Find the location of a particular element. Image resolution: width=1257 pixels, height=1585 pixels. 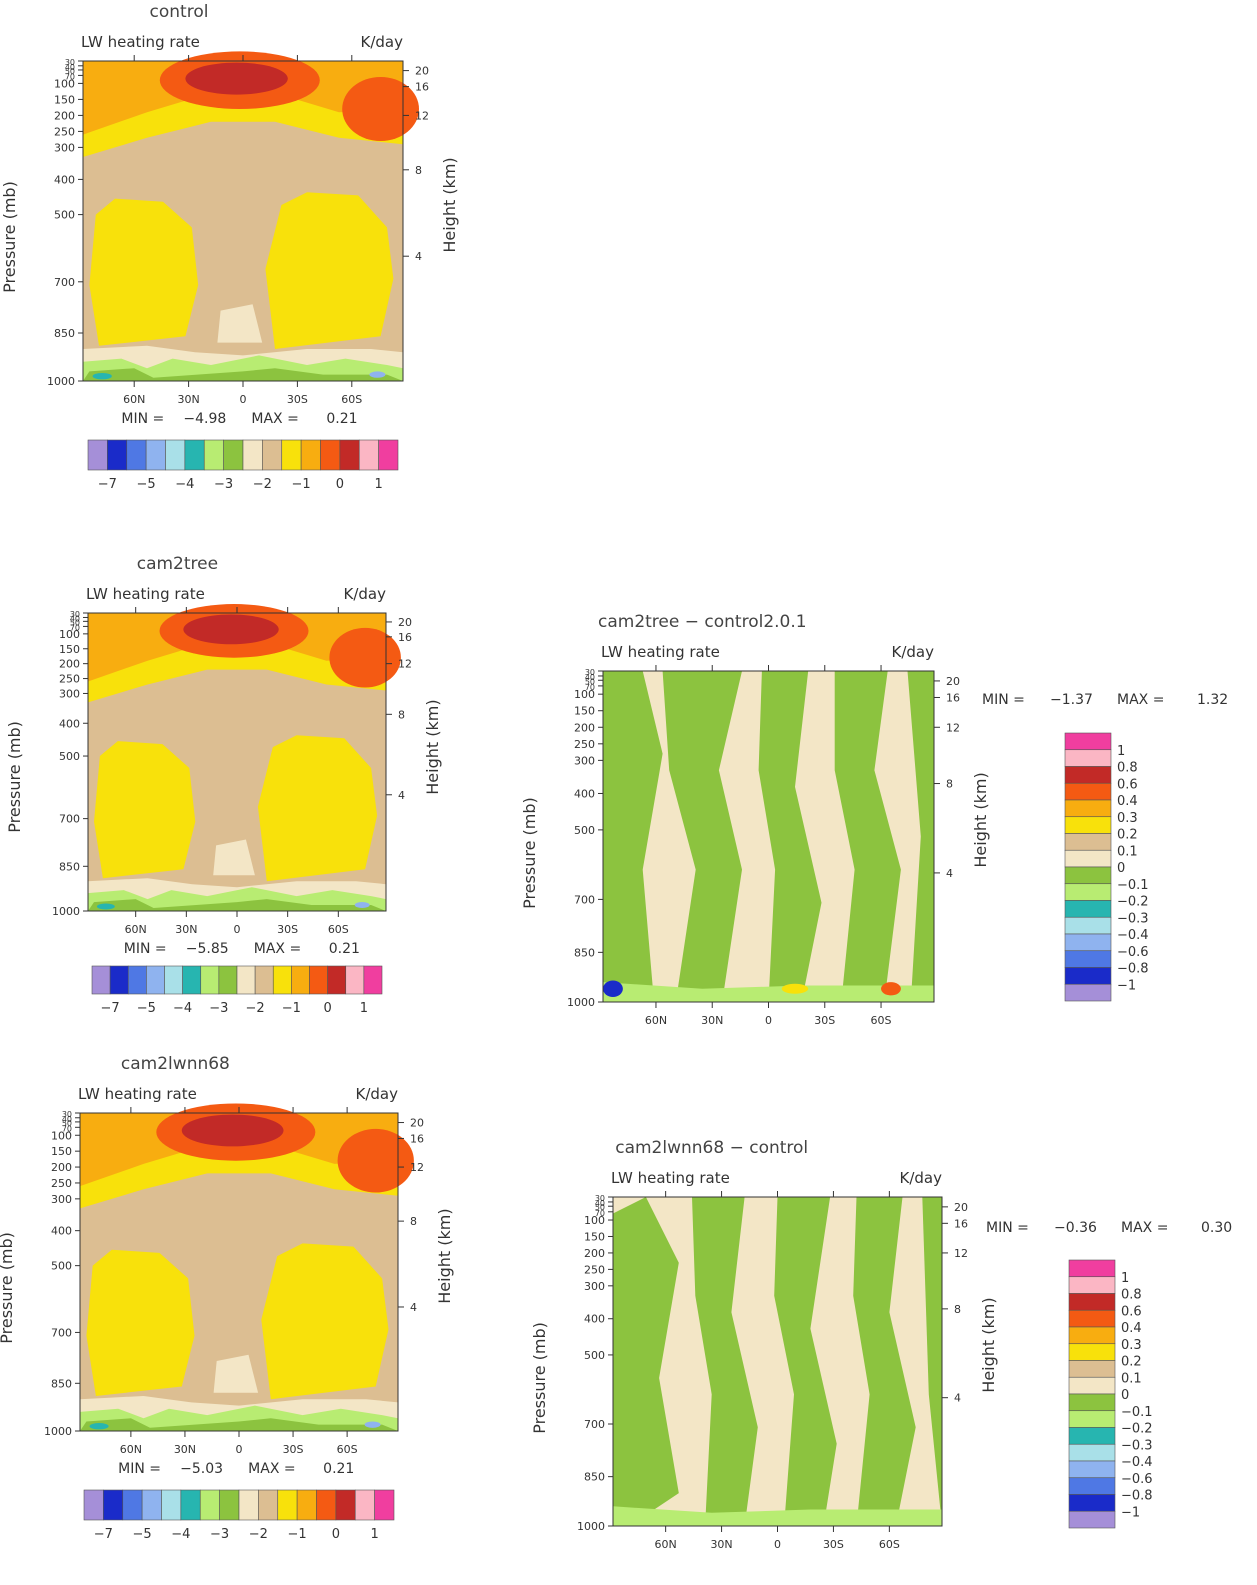

y-tick-label: 100 is located at coordinates (61, 1135).